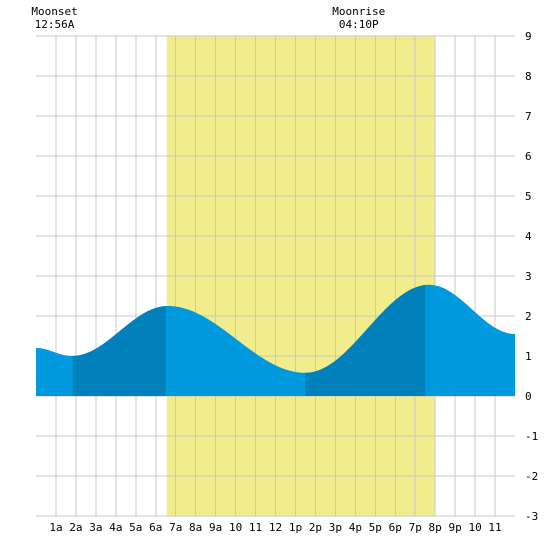 The height and width of the screenshot is (550, 550). What do you see at coordinates (528, 316) in the screenshot?
I see `y-tick-label: 2` at bounding box center [528, 316].